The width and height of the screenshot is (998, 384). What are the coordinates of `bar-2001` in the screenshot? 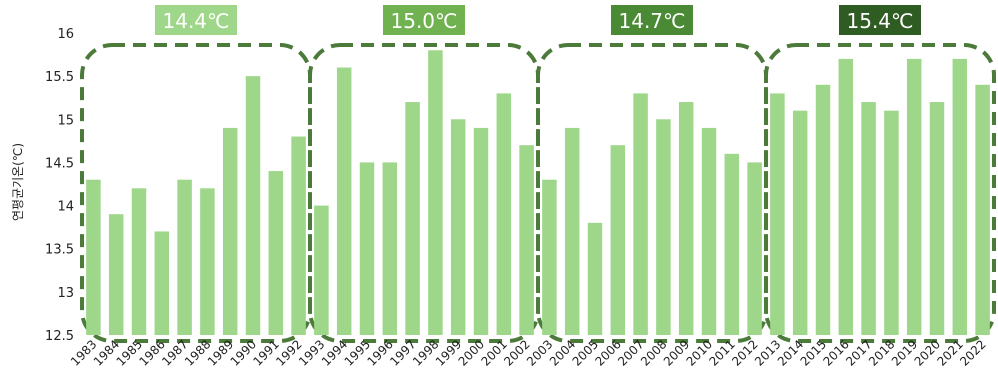 It's located at (504, 214).